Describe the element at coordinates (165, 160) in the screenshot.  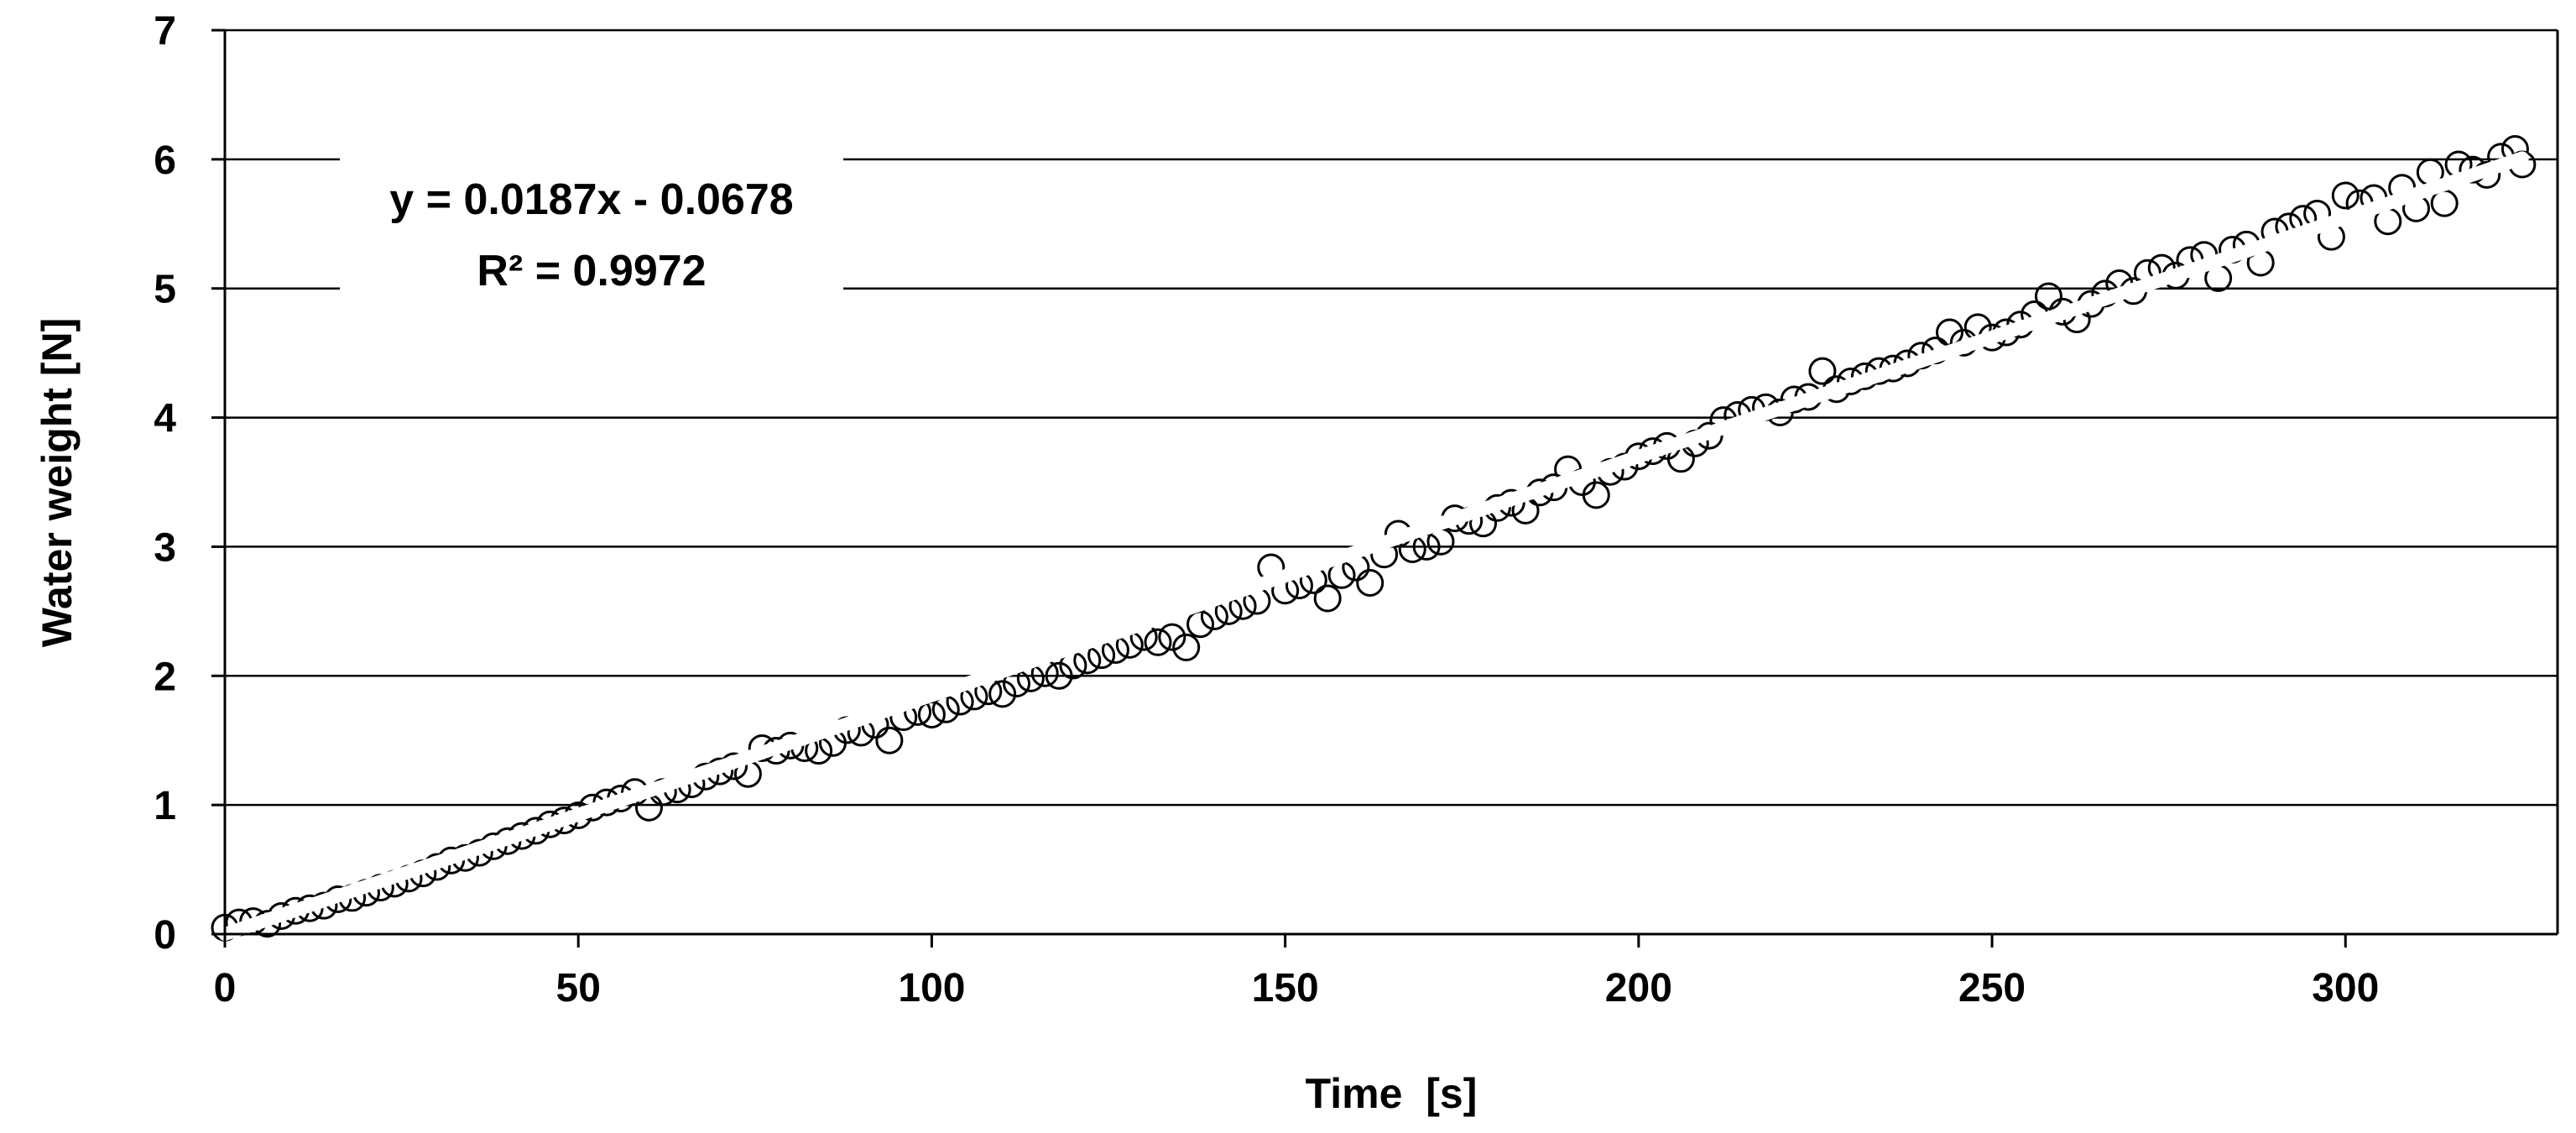
I see `y-tick-label: 6` at that location.